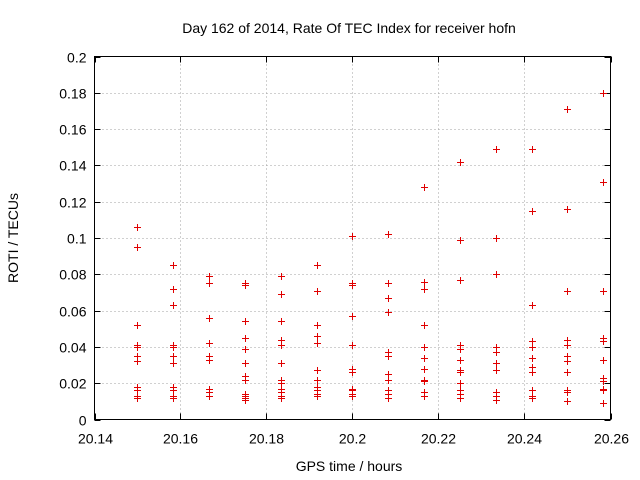  Describe the element at coordinates (72, 312) in the screenshot. I see `y-tick-label: 0.06` at that location.